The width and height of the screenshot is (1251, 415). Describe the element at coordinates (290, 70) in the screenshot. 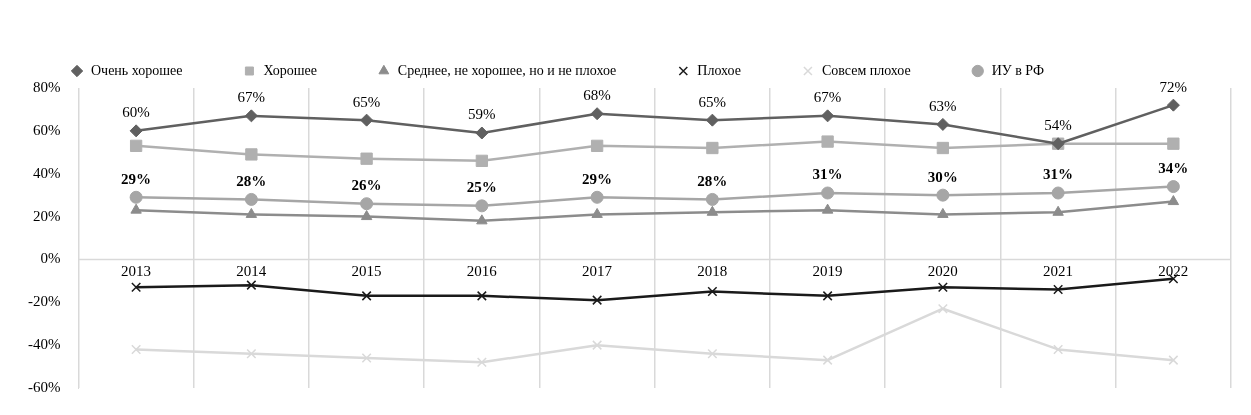

I see `legend-label: Хорошее` at that location.